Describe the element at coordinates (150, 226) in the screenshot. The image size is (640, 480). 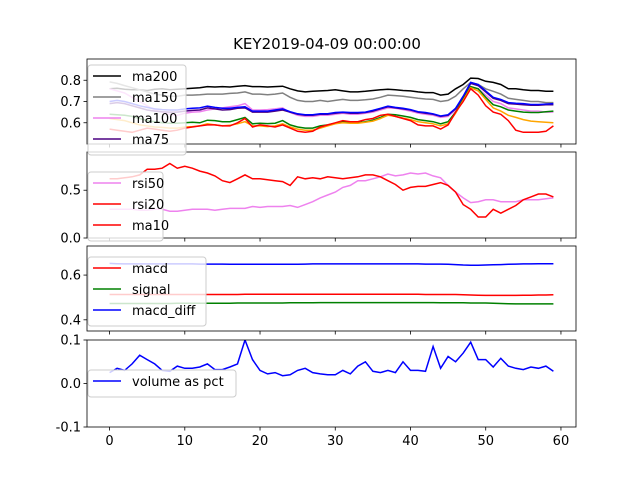
I see `legend-label: ma10` at that location.